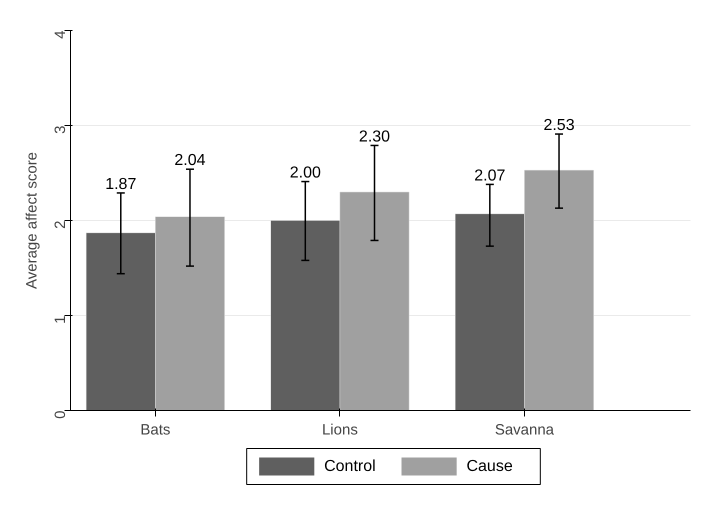 Image resolution: width=726 pixels, height=526 pixels. What do you see at coordinates (60, 414) in the screenshot?
I see `y-tick-label: 0` at bounding box center [60, 414].